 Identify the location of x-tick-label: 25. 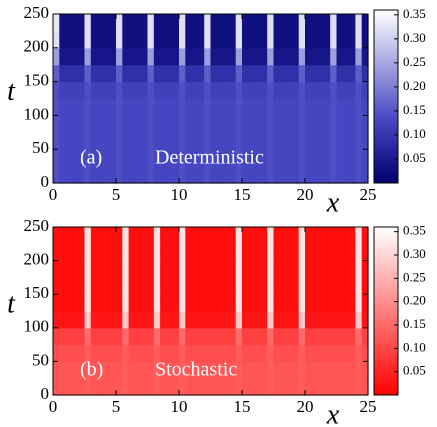
(368, 194).